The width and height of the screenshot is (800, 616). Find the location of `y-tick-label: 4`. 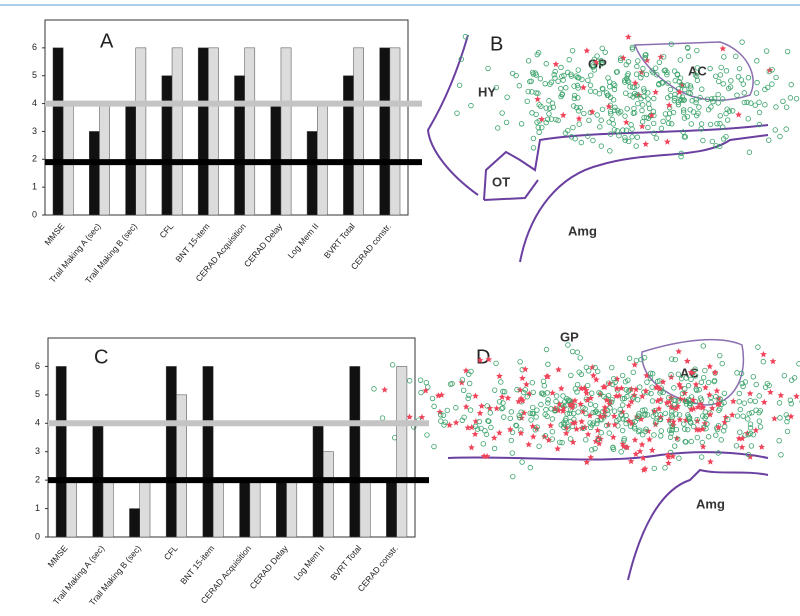

y-tick-label: 4 is located at coordinates (34, 103).